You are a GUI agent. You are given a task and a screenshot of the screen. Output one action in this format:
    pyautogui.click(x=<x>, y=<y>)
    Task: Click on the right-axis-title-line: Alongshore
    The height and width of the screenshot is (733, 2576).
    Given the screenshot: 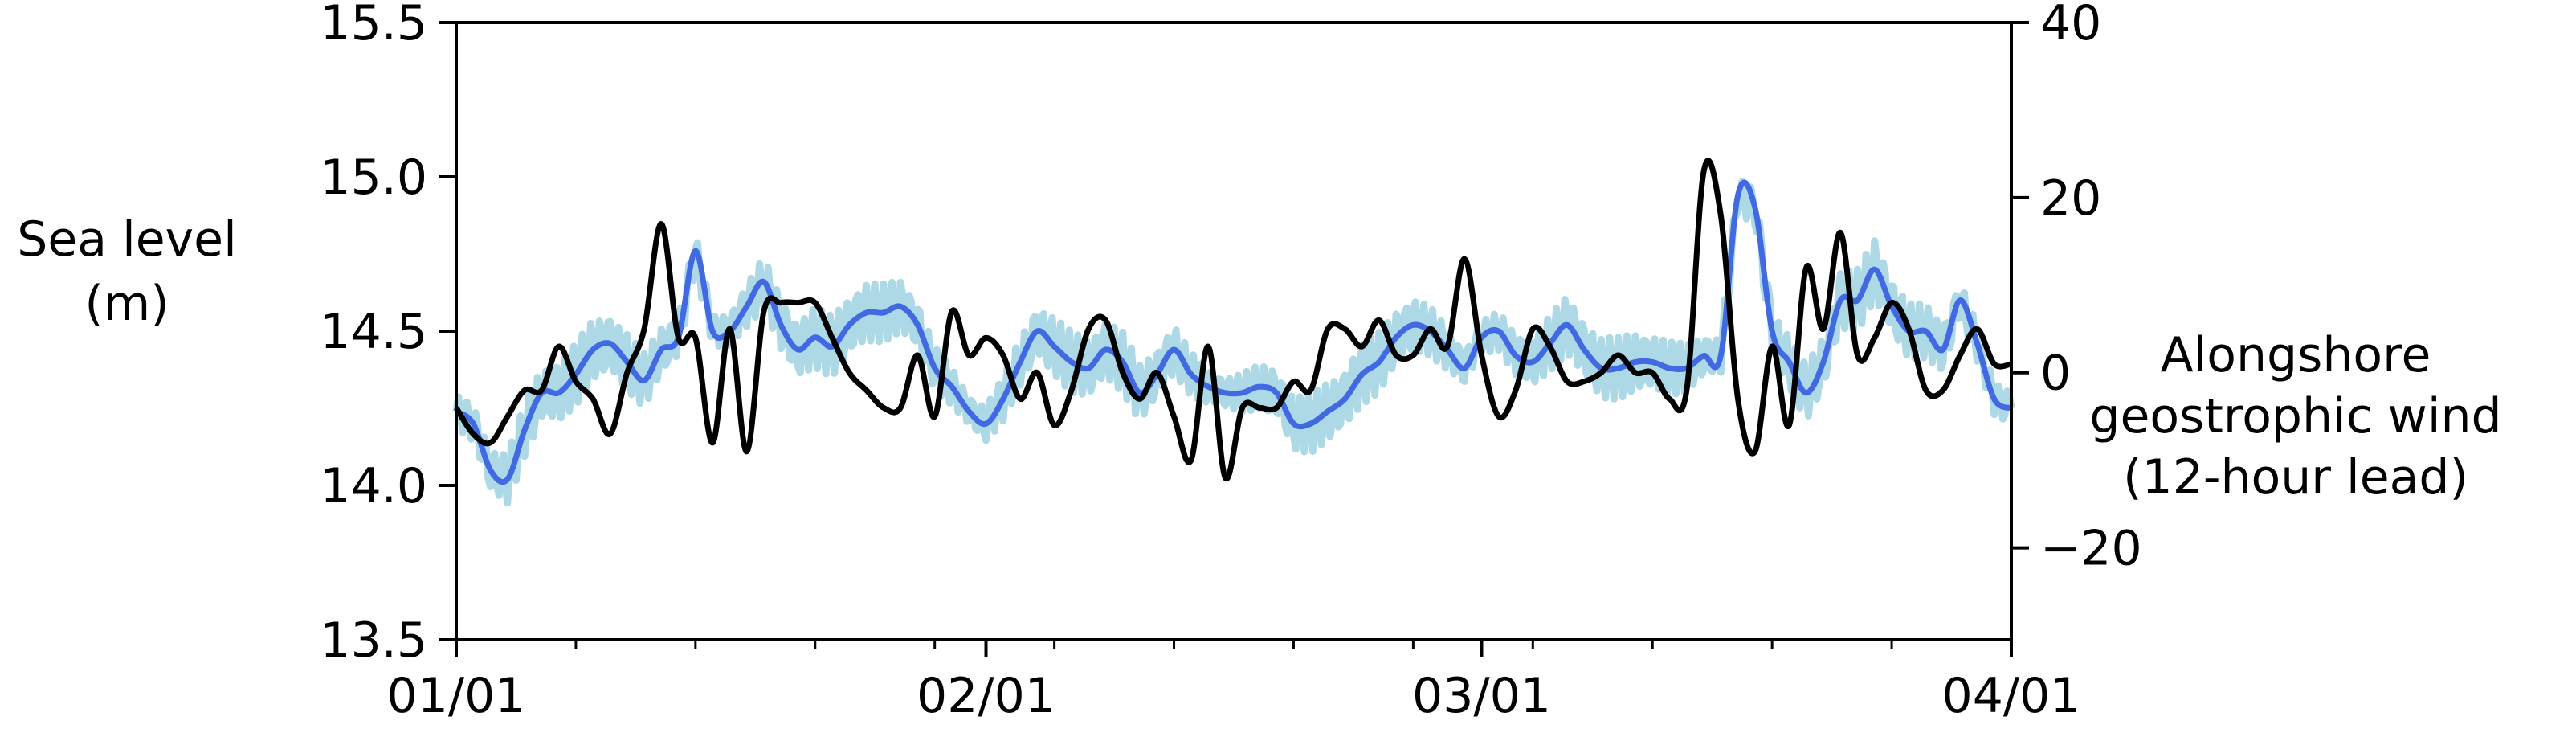 What is the action you would take?
    pyautogui.click(x=2296, y=355)
    